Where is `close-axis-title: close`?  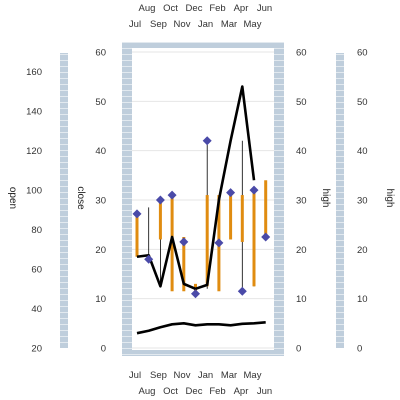
close-axis-title: close is located at coordinates (80, 198).